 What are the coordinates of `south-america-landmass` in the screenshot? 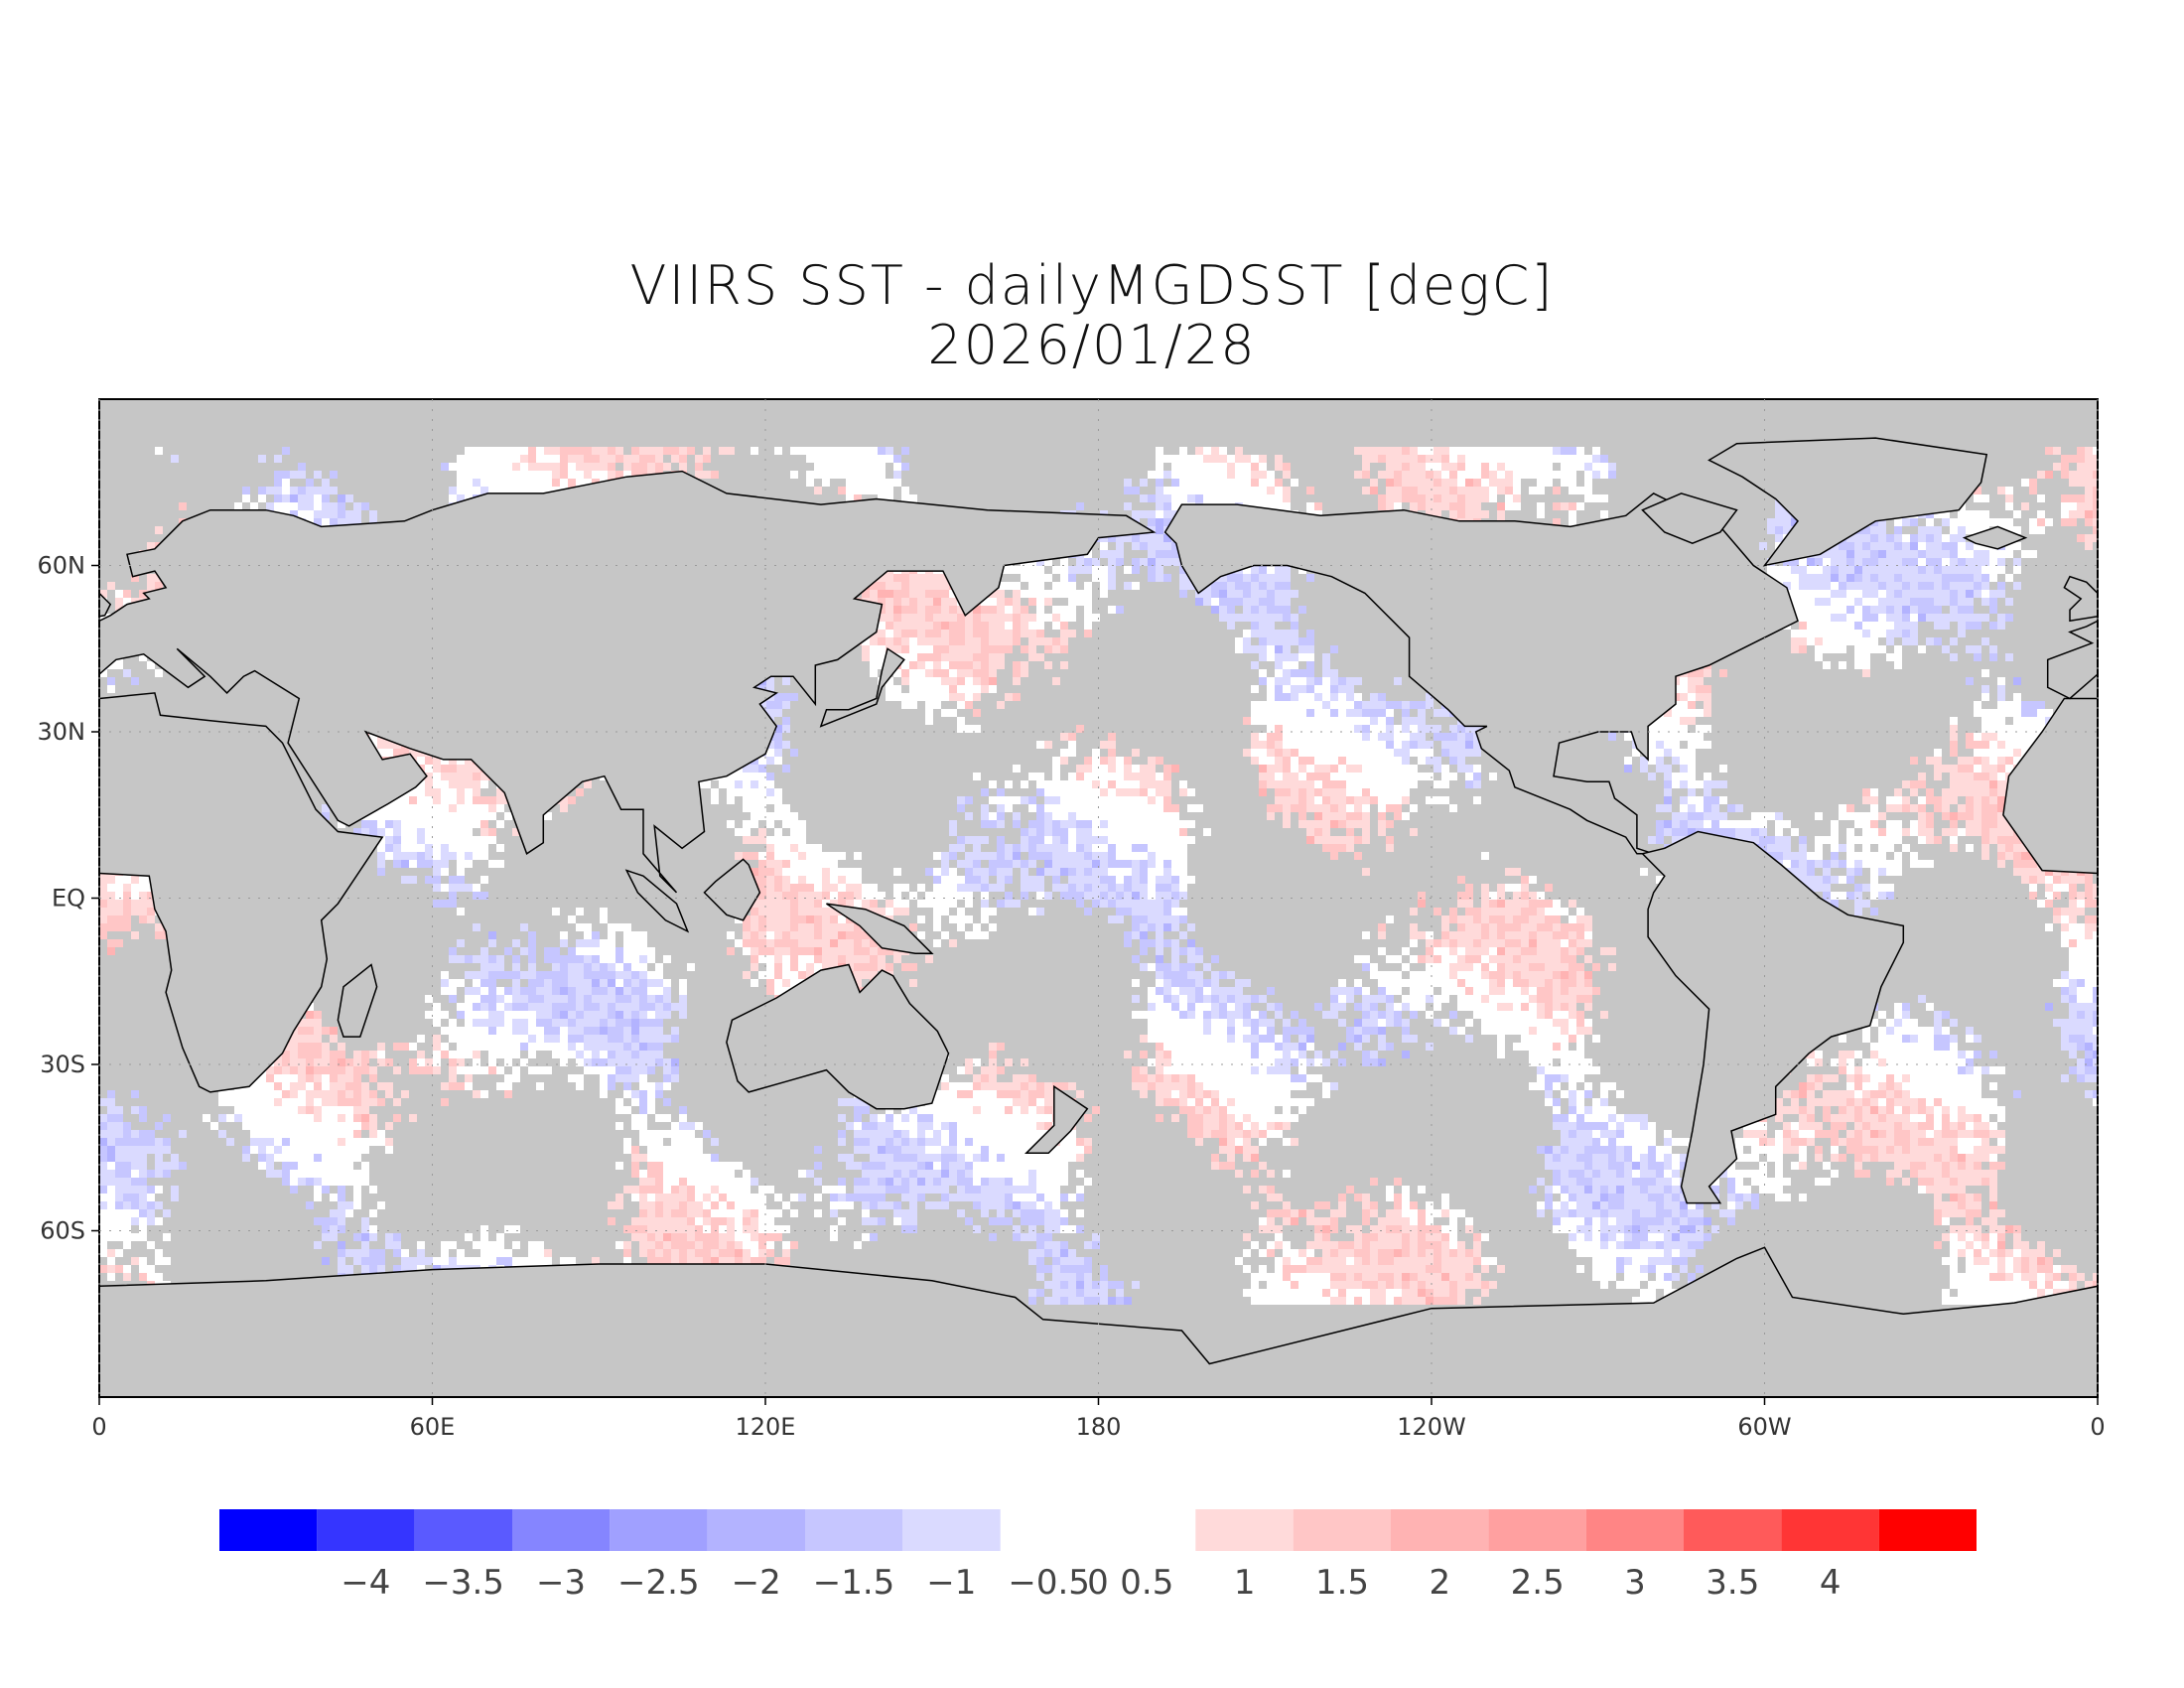 It's located at (1773, 1017).